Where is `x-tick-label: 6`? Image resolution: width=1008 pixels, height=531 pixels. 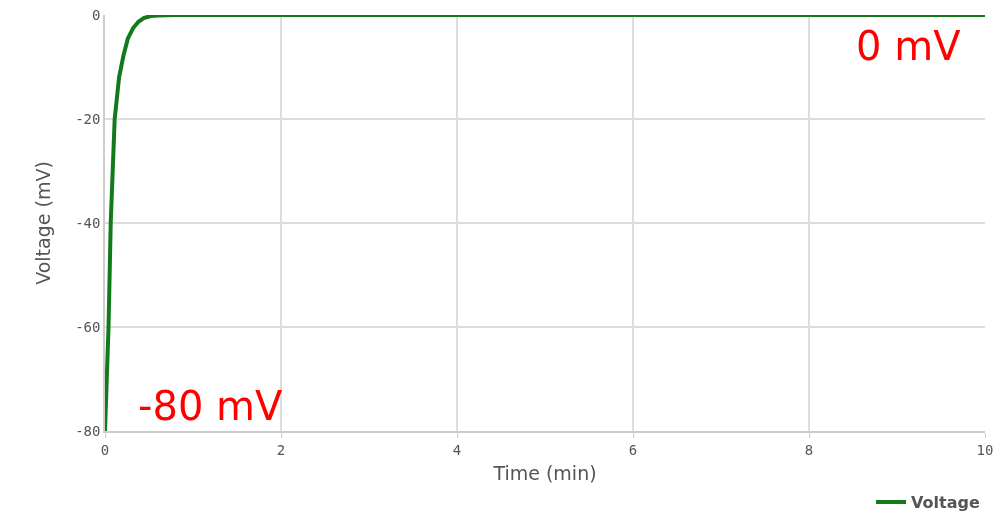
x-tick-label: 6 is located at coordinates (633, 449).